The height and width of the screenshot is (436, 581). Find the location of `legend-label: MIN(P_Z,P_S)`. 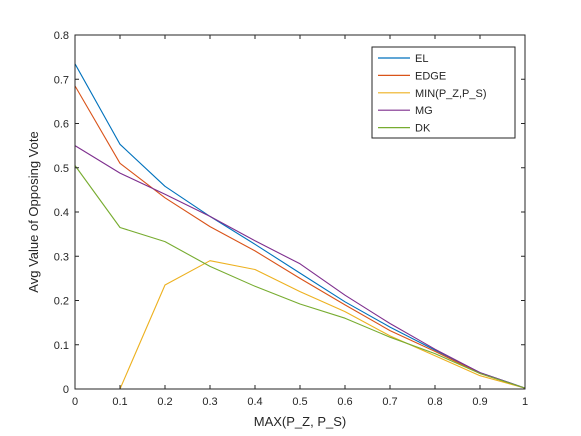

legend-label: MIN(P_Z,P_S) is located at coordinates (451, 94).